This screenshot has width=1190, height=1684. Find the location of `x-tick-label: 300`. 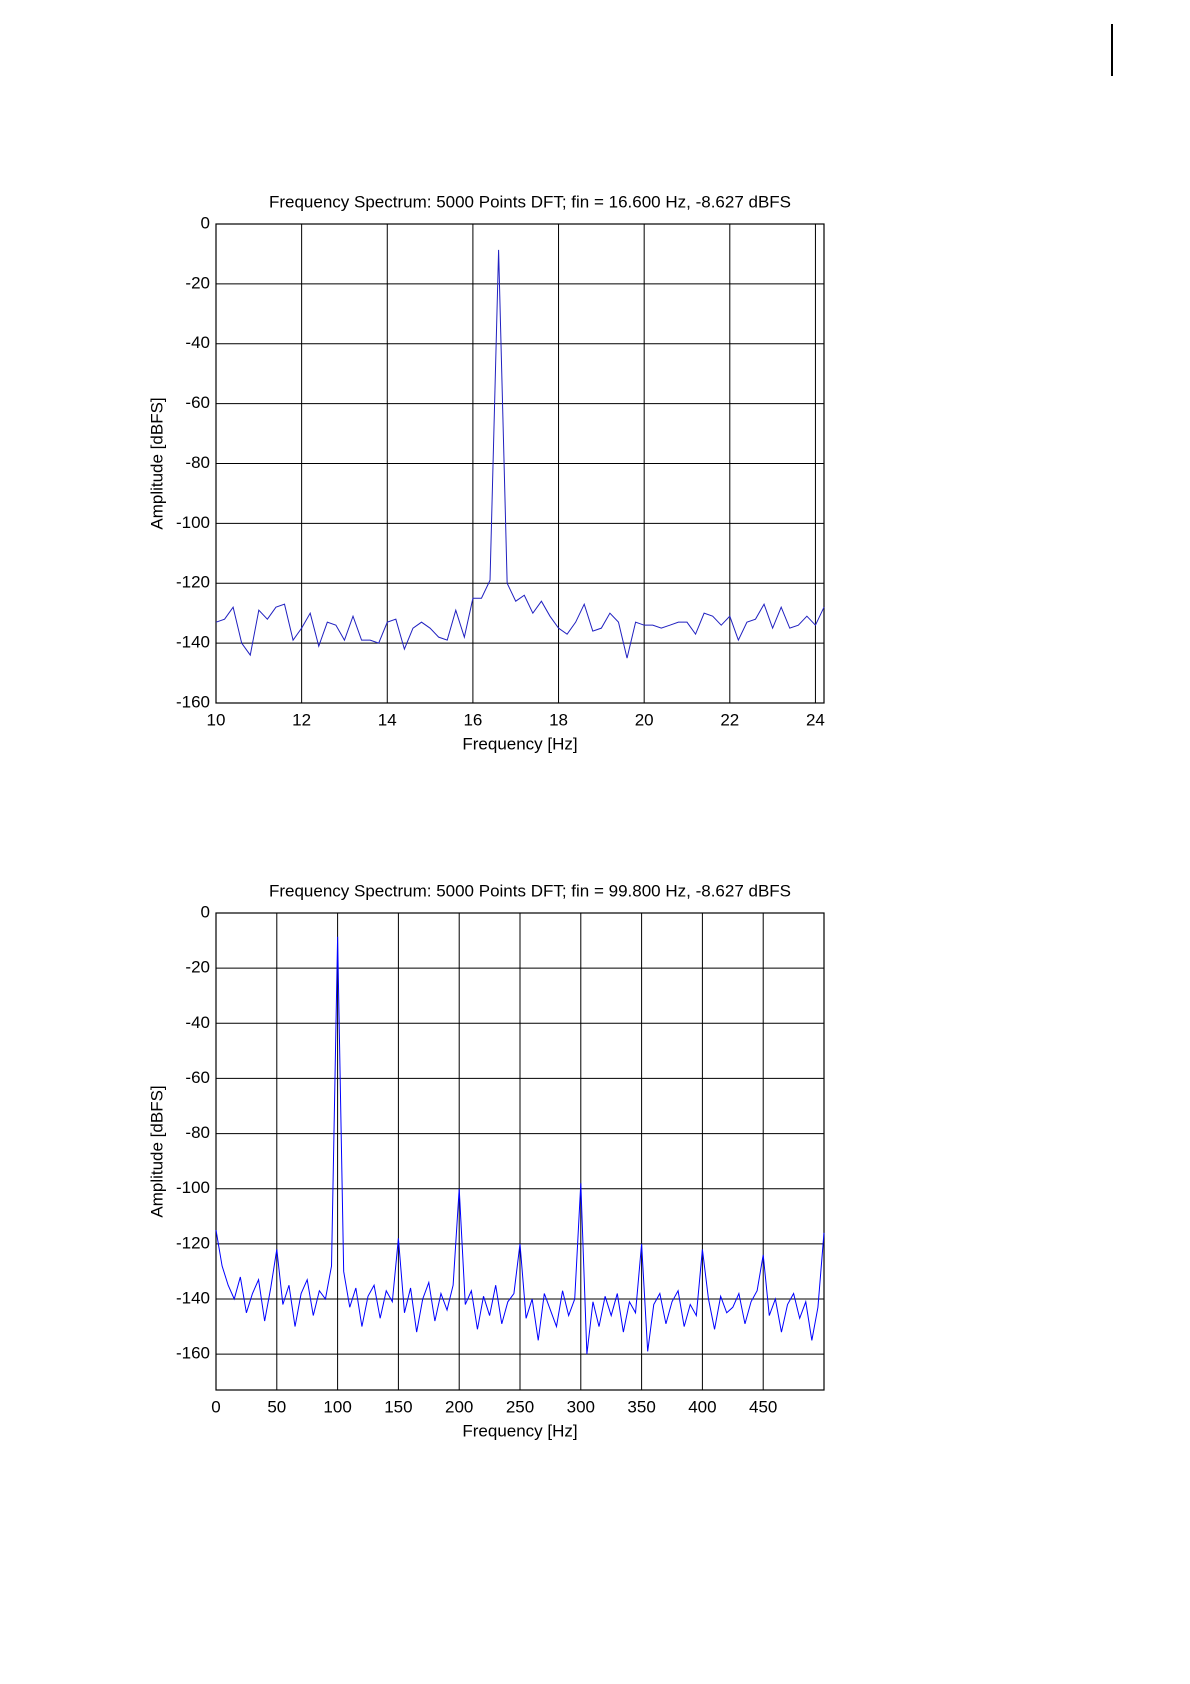

x-tick-label: 300 is located at coordinates (581, 1406).